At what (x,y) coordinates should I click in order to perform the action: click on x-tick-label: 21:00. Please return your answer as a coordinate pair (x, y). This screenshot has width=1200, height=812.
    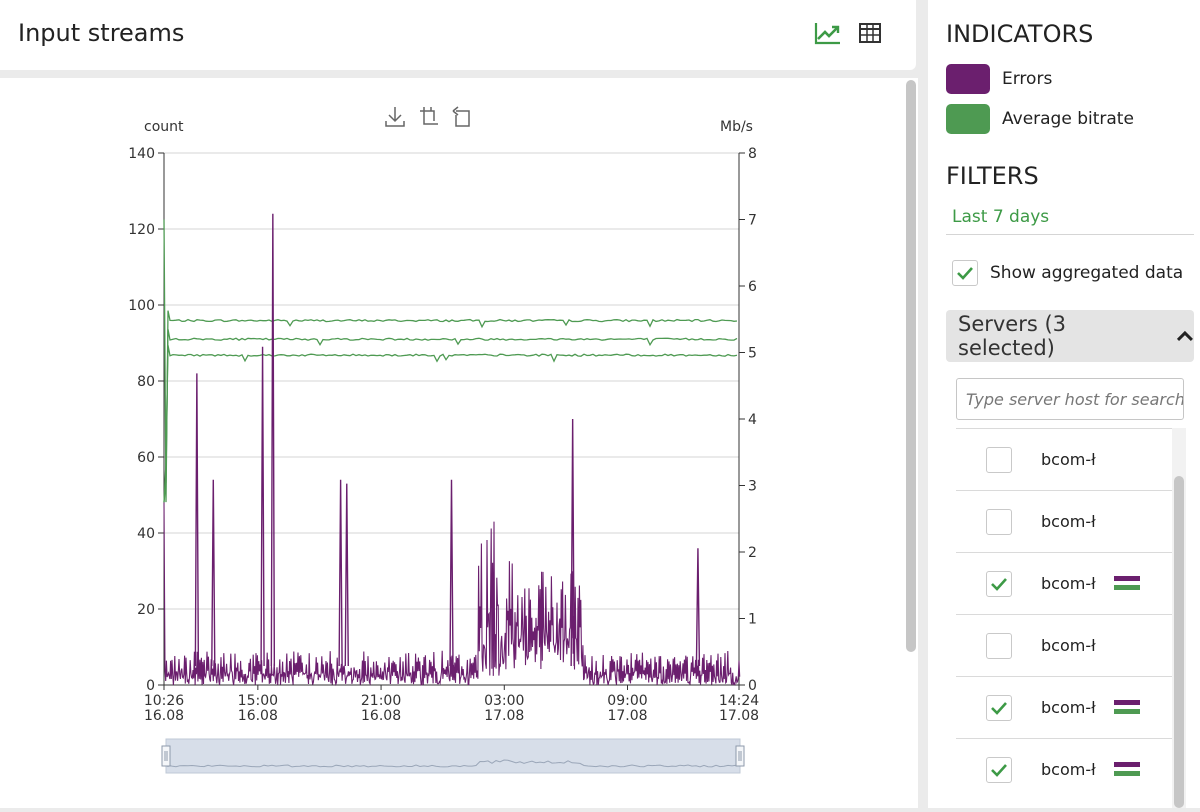
    Looking at the image, I should click on (381, 701).